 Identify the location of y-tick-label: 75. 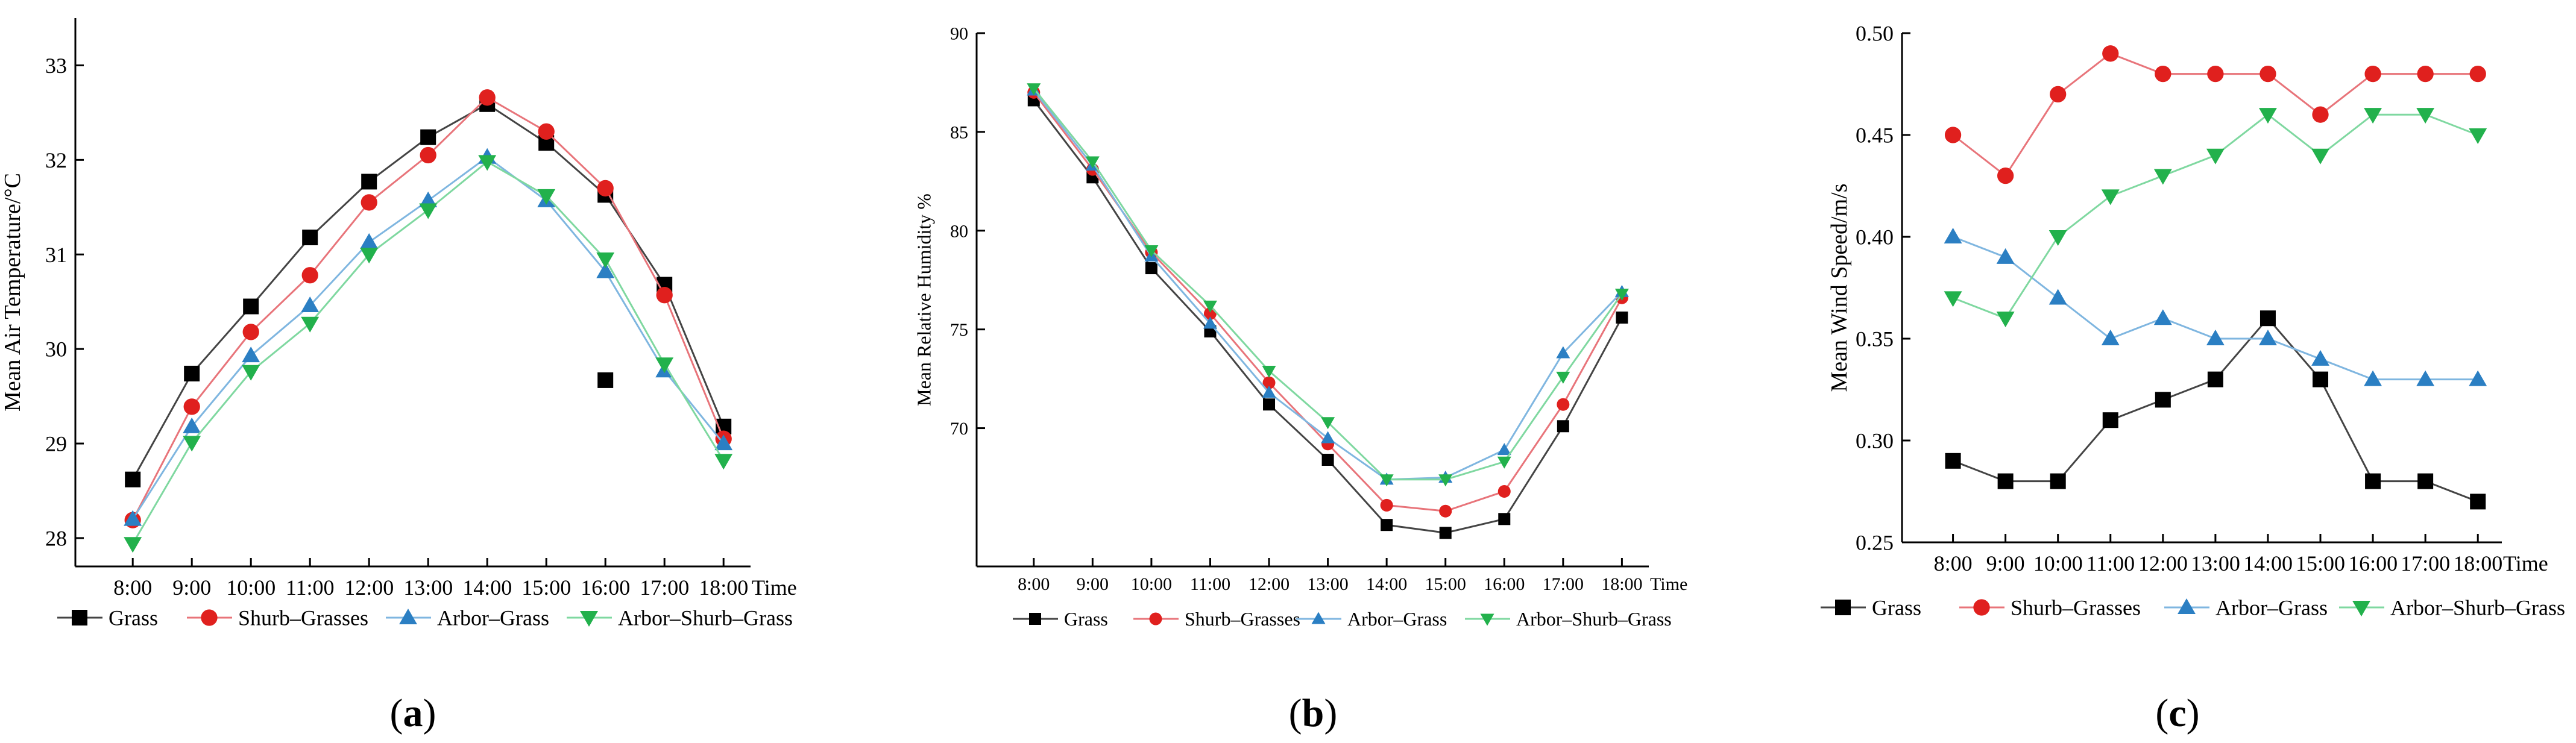
(959, 330).